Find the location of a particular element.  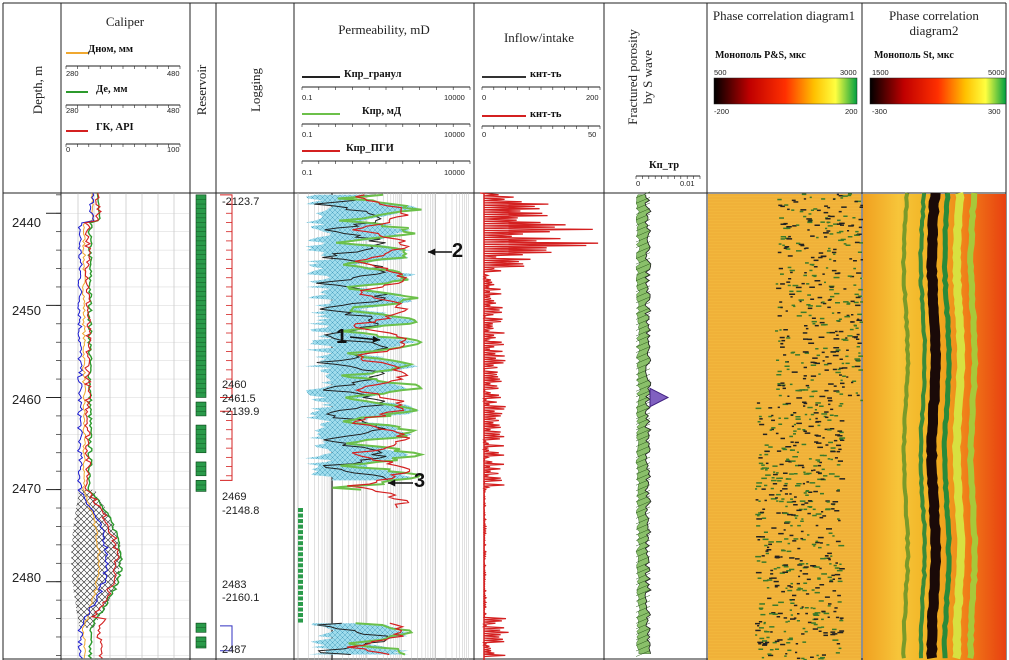

depth-tick-label: 2440 is located at coordinates (26, 222).